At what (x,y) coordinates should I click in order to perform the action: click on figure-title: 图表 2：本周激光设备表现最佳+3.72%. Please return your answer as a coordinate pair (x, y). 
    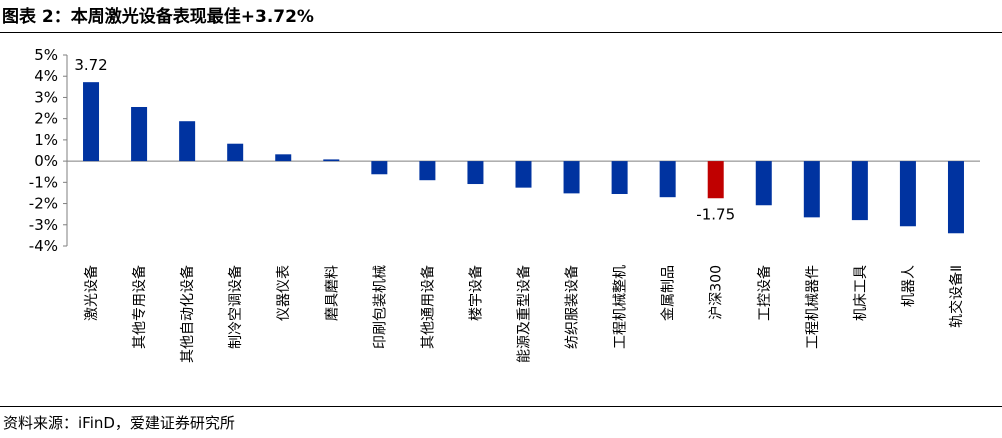
    Looking at the image, I should click on (158, 17).